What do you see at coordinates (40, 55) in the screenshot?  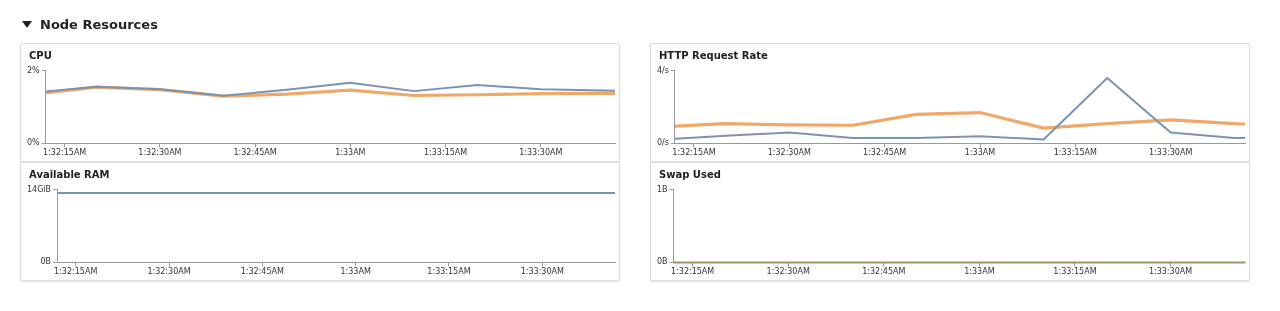 I see `chart-title: CPU` at bounding box center [40, 55].